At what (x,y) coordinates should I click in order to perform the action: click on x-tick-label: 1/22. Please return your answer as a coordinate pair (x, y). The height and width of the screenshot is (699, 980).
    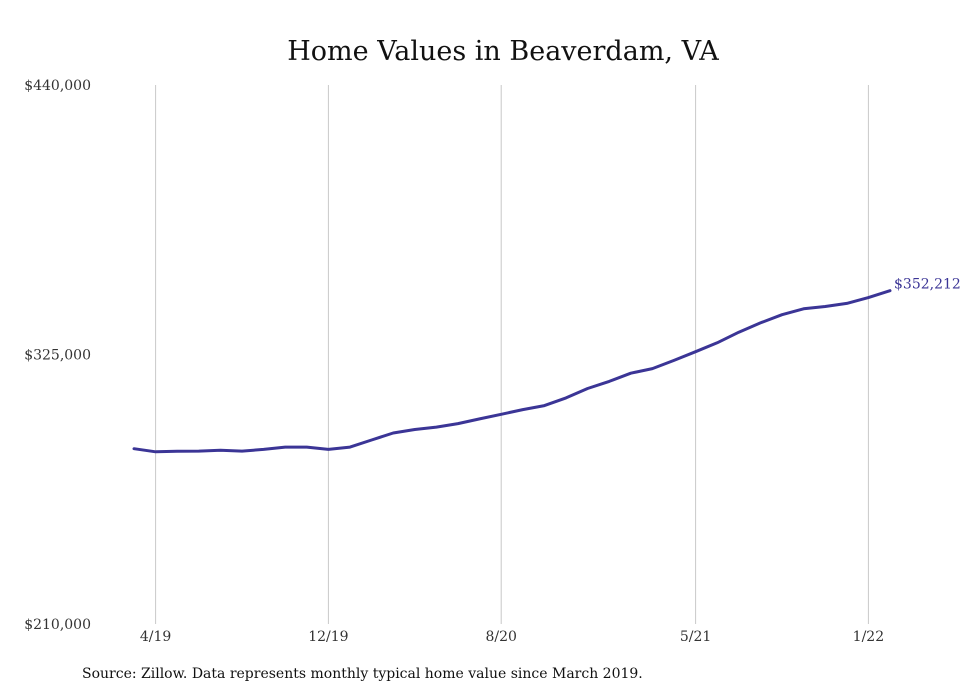
    Looking at the image, I should click on (868, 637).